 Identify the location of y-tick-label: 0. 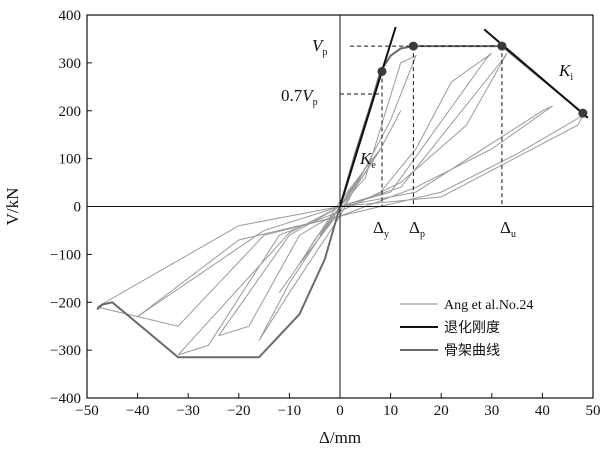
(78, 208).